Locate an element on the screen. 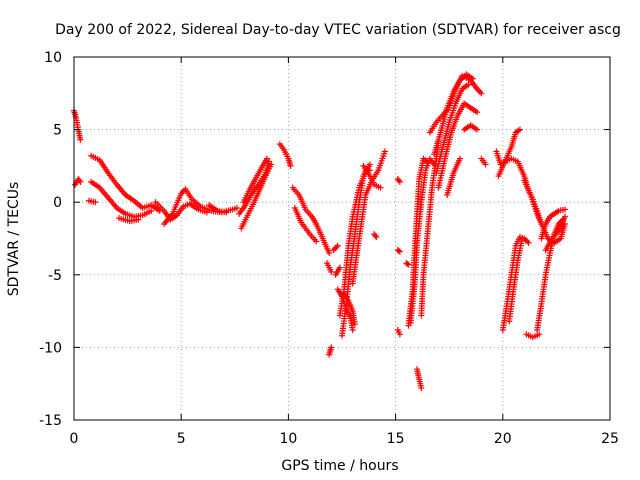 This screenshot has height=480, width=640. y-tick-label: 5 is located at coordinates (57, 131).